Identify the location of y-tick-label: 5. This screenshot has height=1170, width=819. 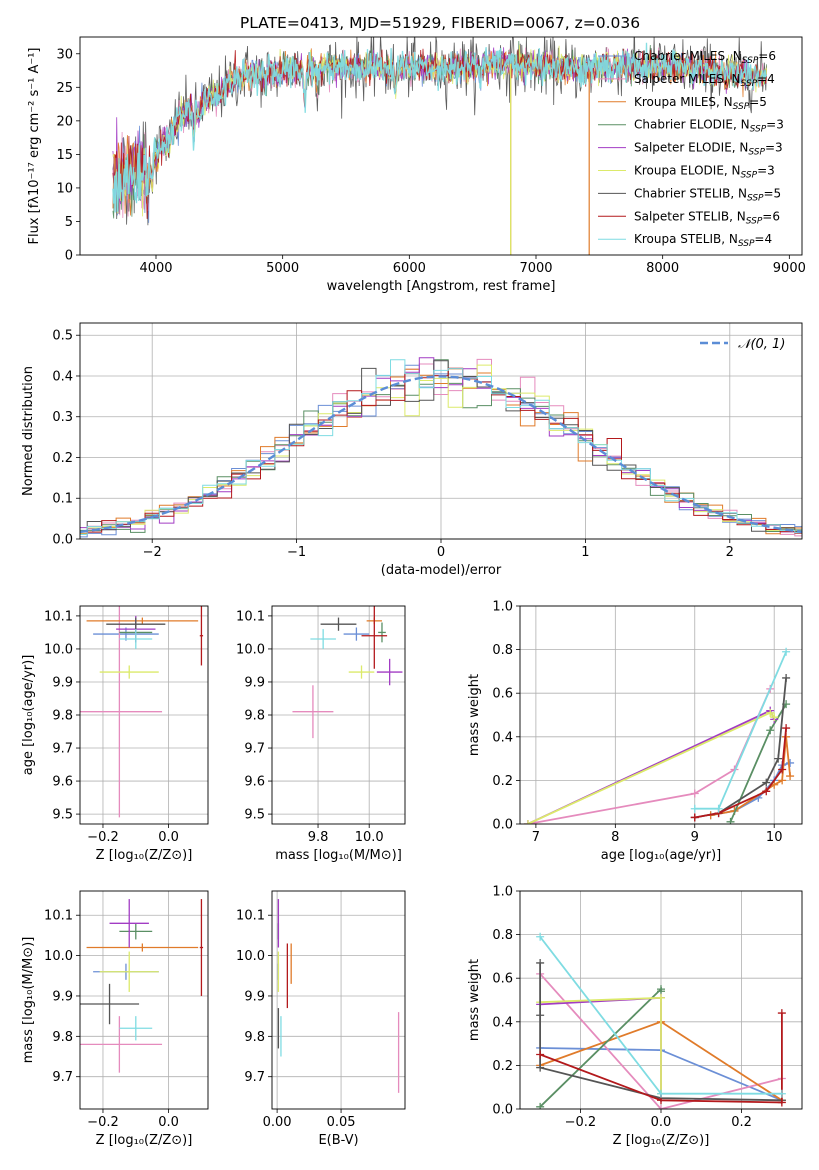
(69, 222).